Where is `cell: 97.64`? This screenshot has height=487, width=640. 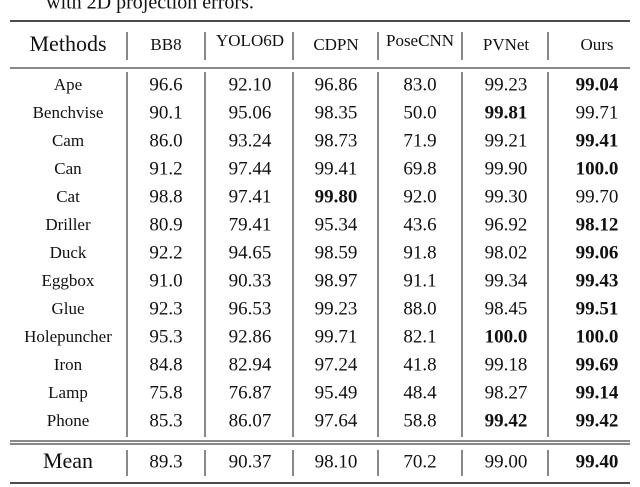 cell: 97.64 is located at coordinates (336, 420).